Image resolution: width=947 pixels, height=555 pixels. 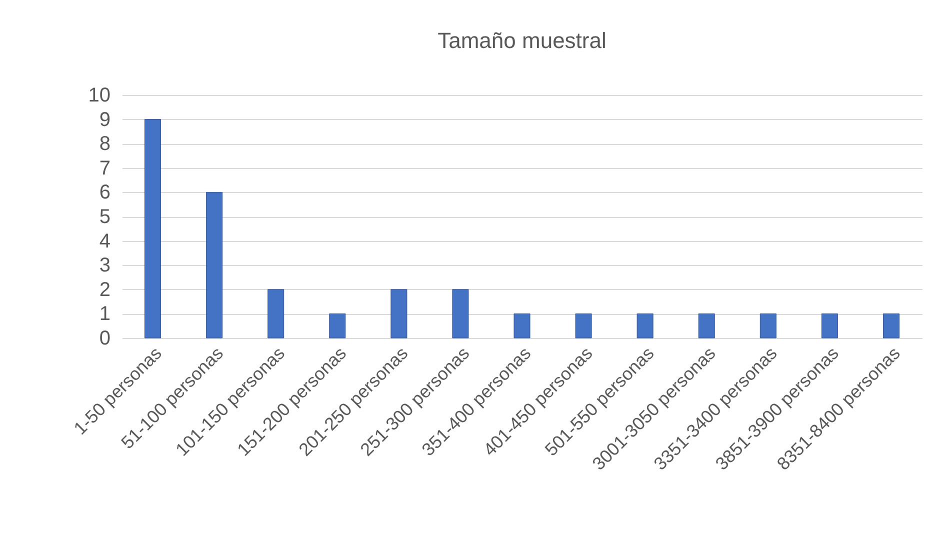 What do you see at coordinates (104, 217) in the screenshot?
I see `y-tick-label: 5` at bounding box center [104, 217].